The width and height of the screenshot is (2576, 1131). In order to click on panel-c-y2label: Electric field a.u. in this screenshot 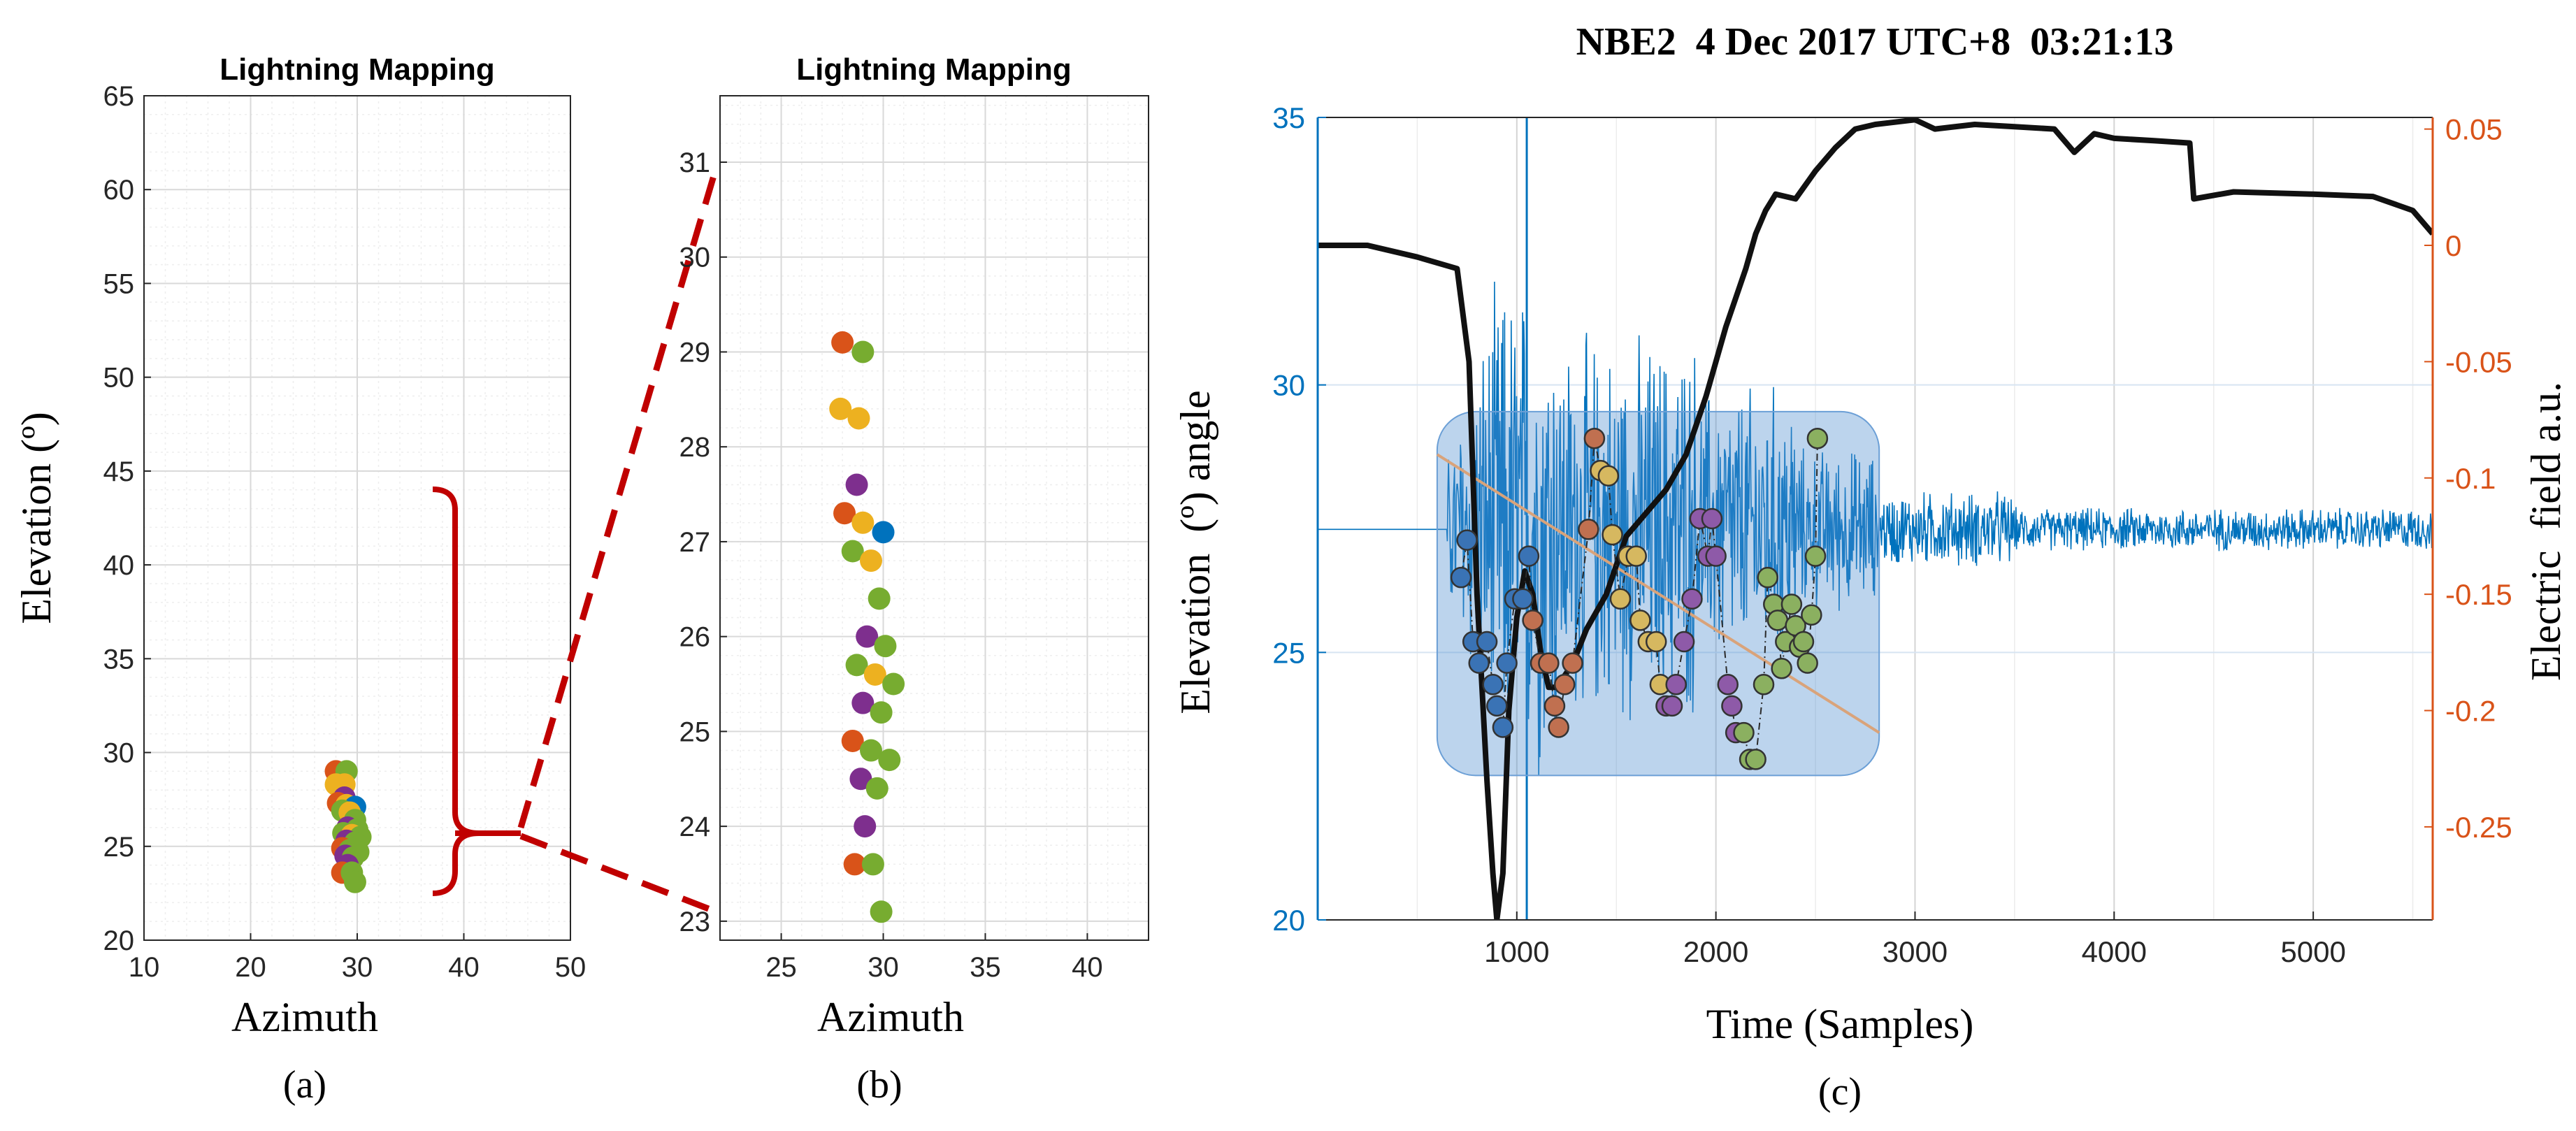, I will do `click(2546, 531)`.